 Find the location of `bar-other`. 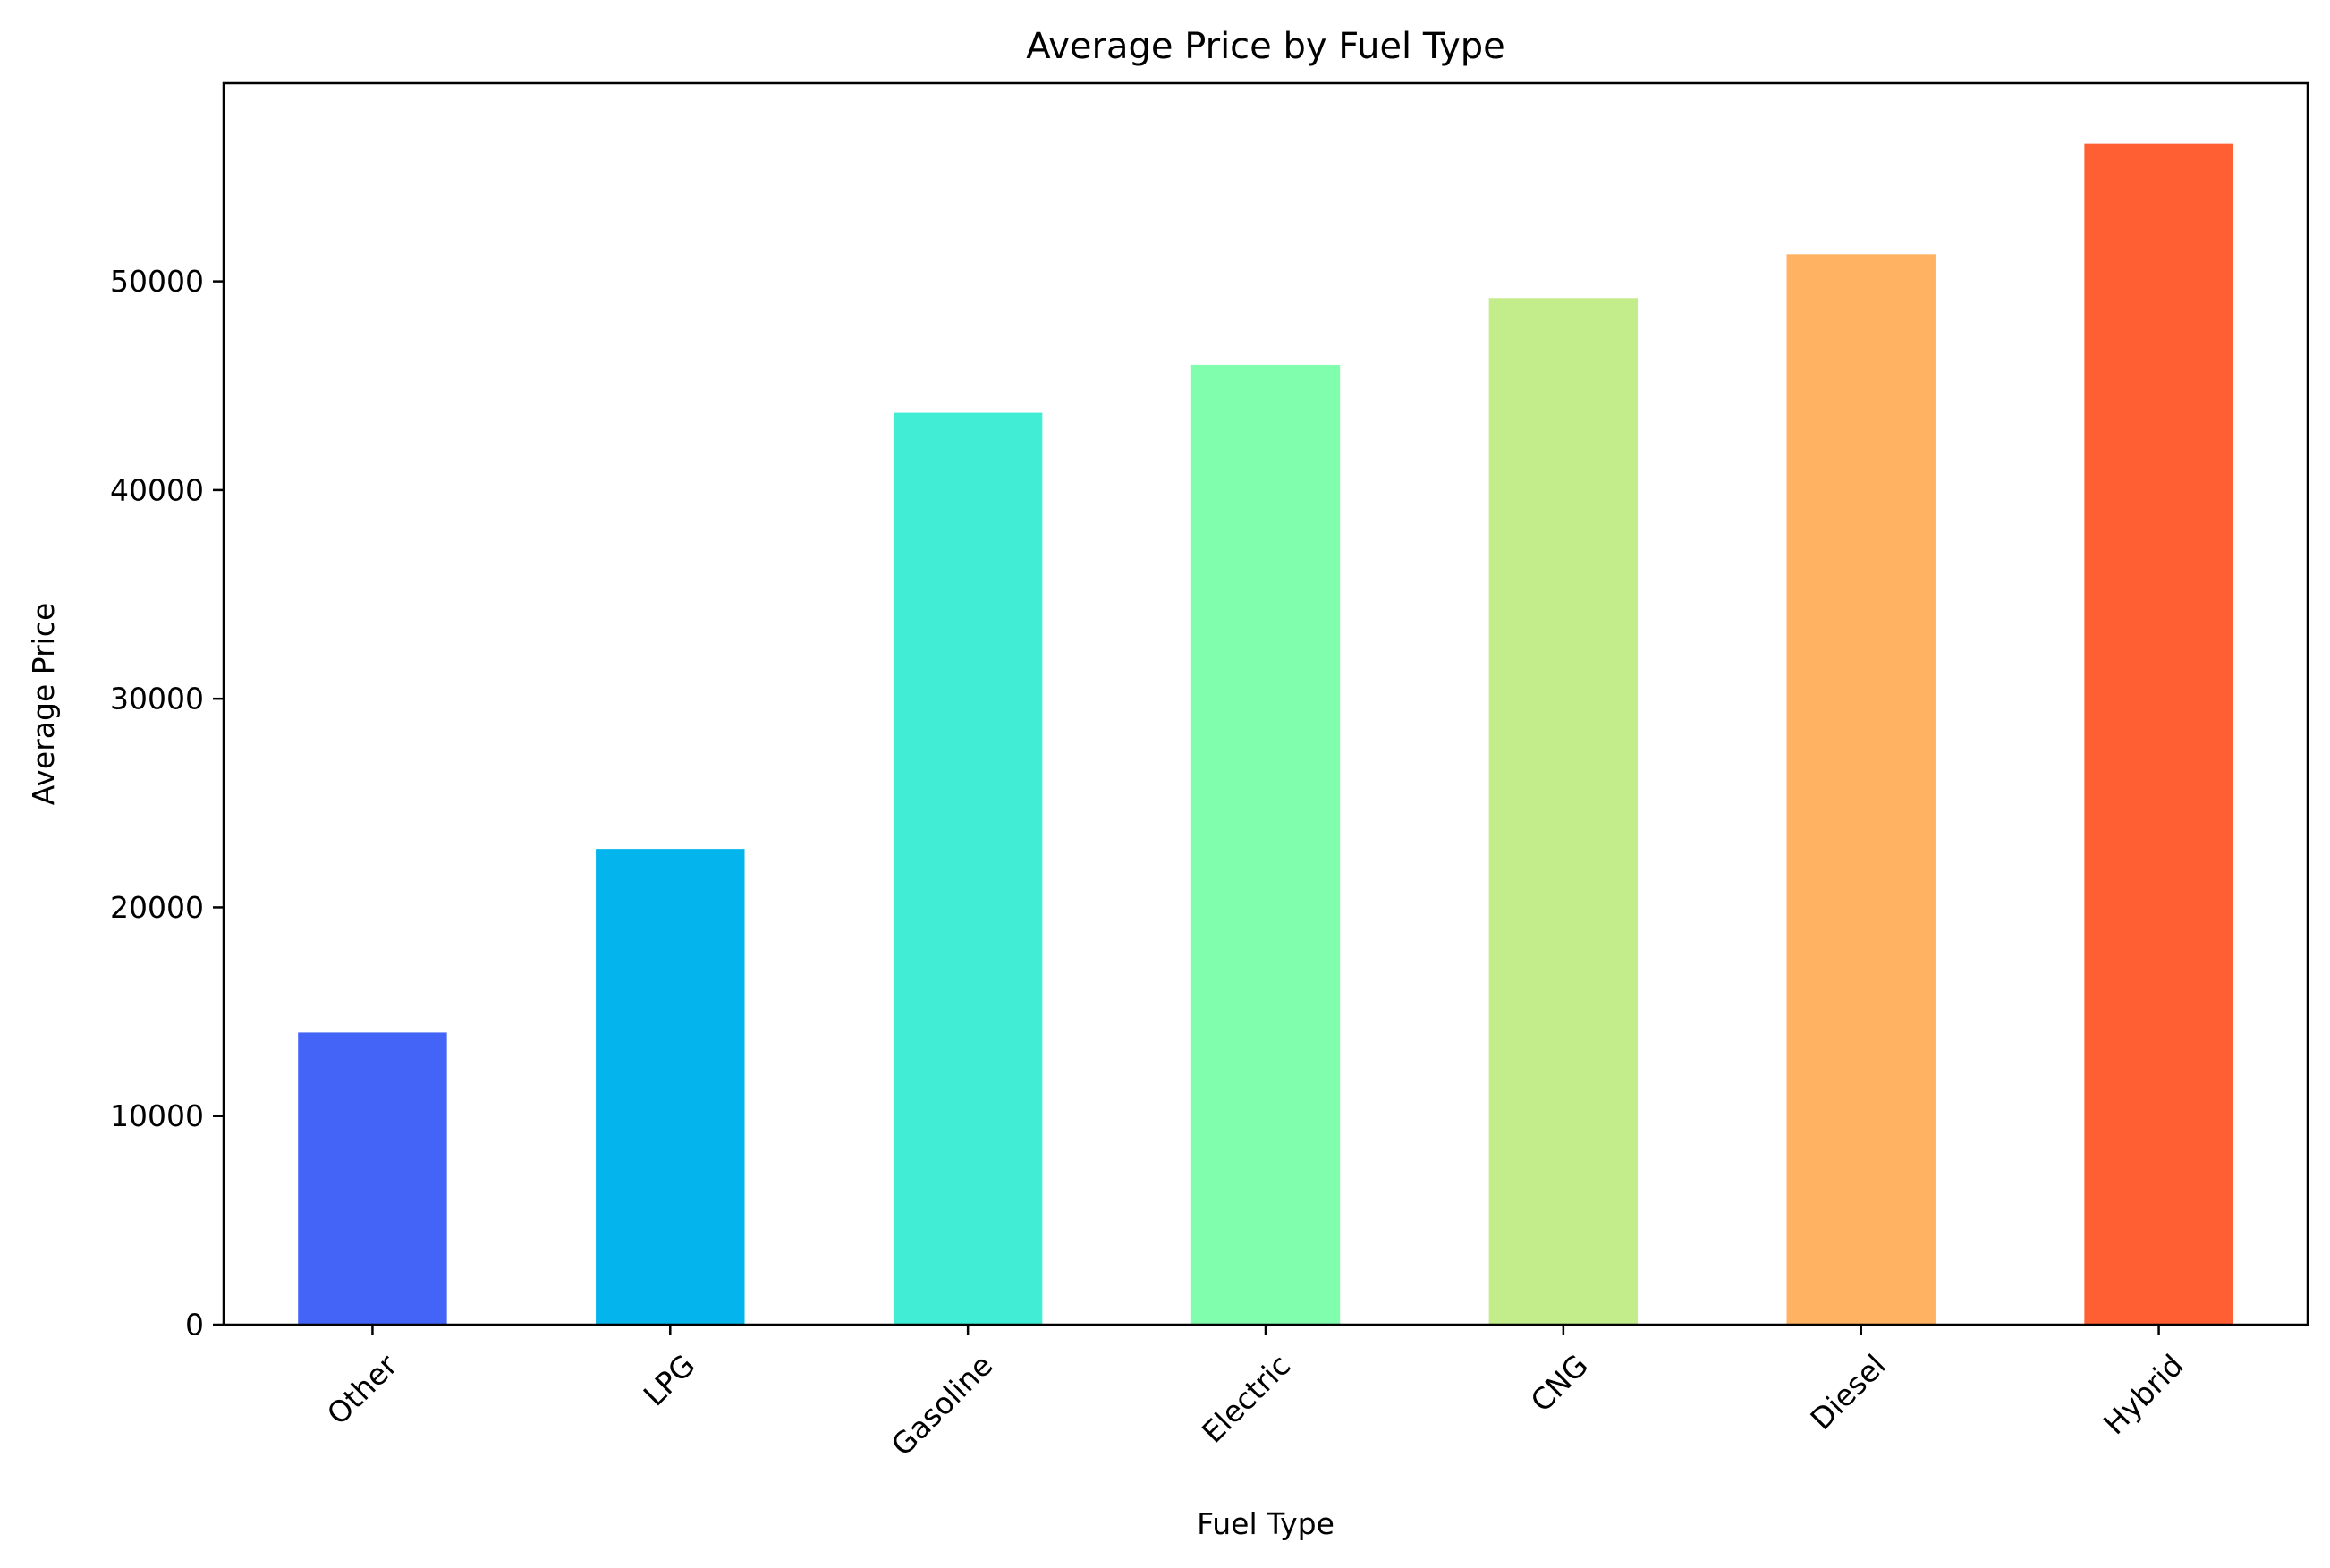

bar-other is located at coordinates (372, 1179).